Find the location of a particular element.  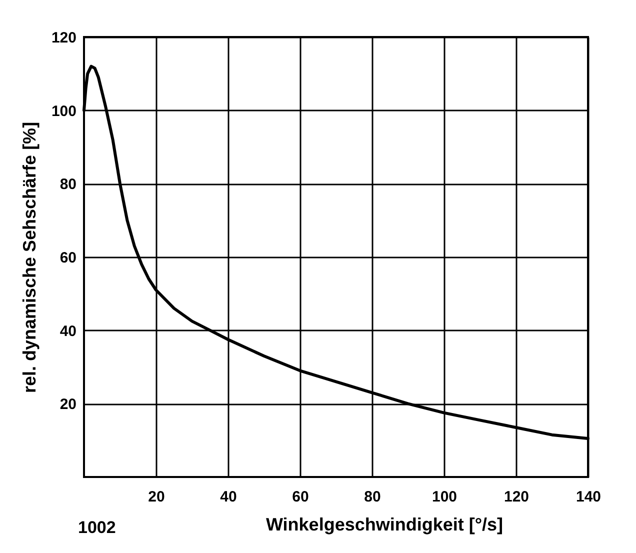

y-tick-label: 40 is located at coordinates (68, 331).